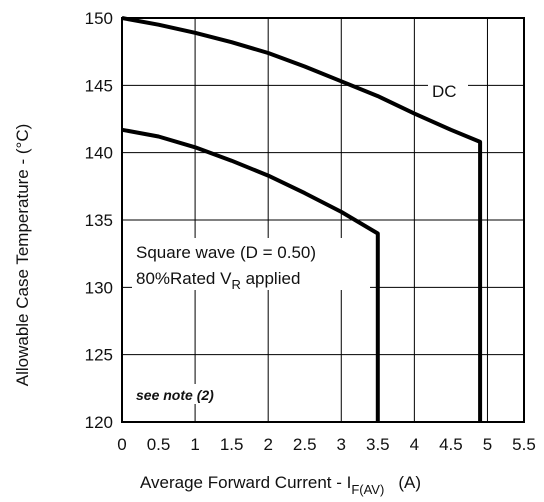  I want to click on x-tick-label: 5, so click(487, 444).